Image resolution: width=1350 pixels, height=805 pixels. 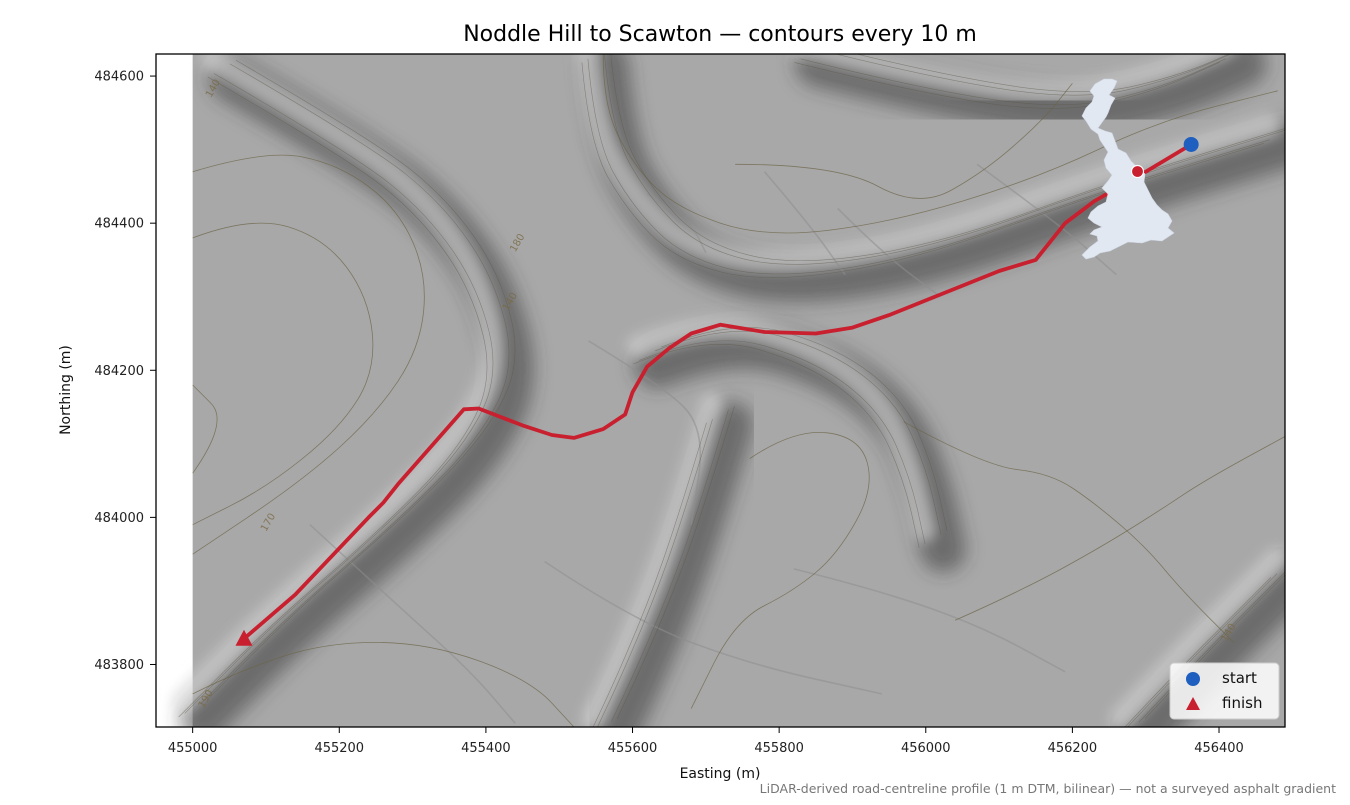 What do you see at coordinates (720, 774) in the screenshot?
I see `x-axis-label: Easting (m)` at bounding box center [720, 774].